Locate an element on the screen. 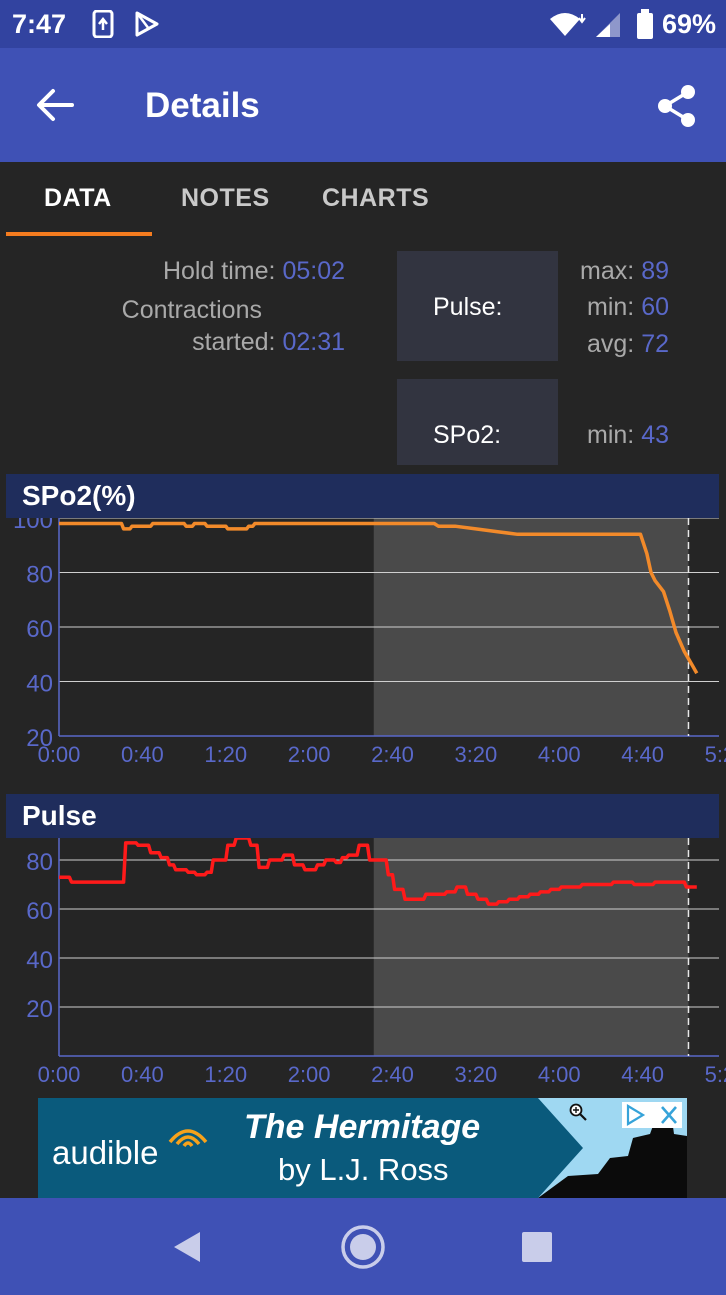 The width and height of the screenshot is (726, 1295). spo2-box: SPo2: is located at coordinates (477, 422).